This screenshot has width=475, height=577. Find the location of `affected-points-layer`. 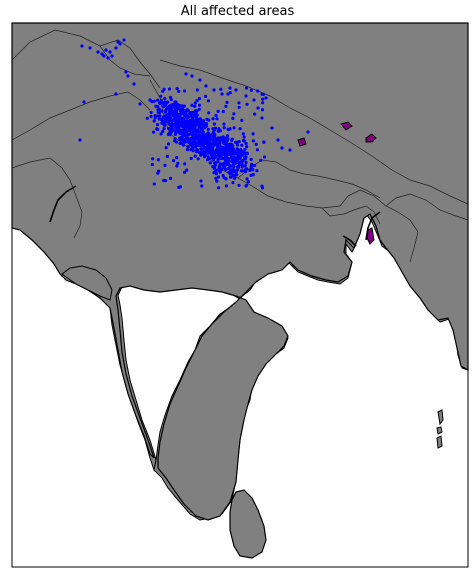

affected-points-layer is located at coordinates (194, 114).